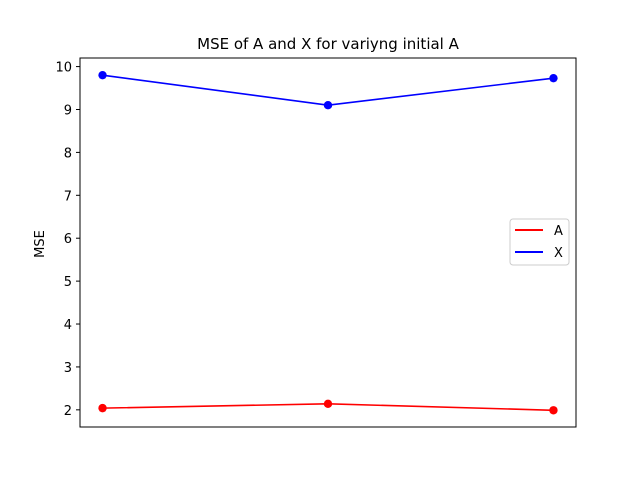  What do you see at coordinates (328, 44) in the screenshot?
I see `chart-title: MSE of A and X for variyng initial A` at bounding box center [328, 44].